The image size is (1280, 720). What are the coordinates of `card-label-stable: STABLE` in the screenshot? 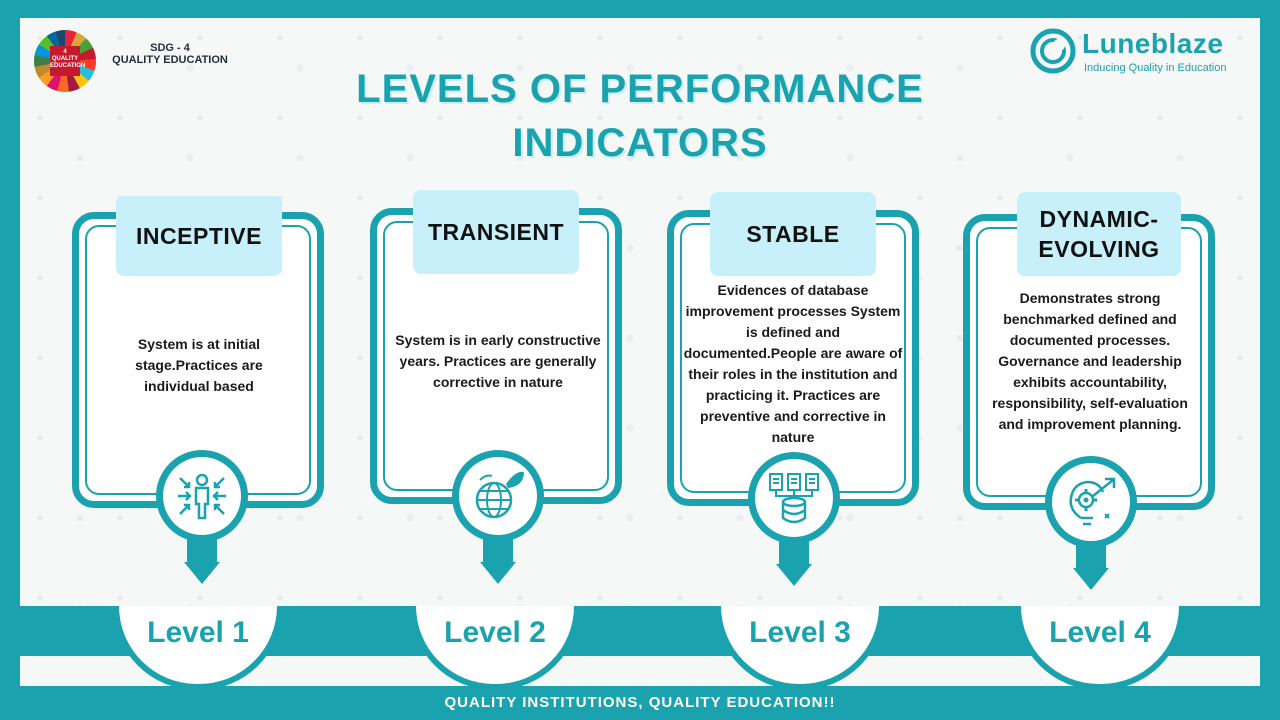 It's located at (793, 234).